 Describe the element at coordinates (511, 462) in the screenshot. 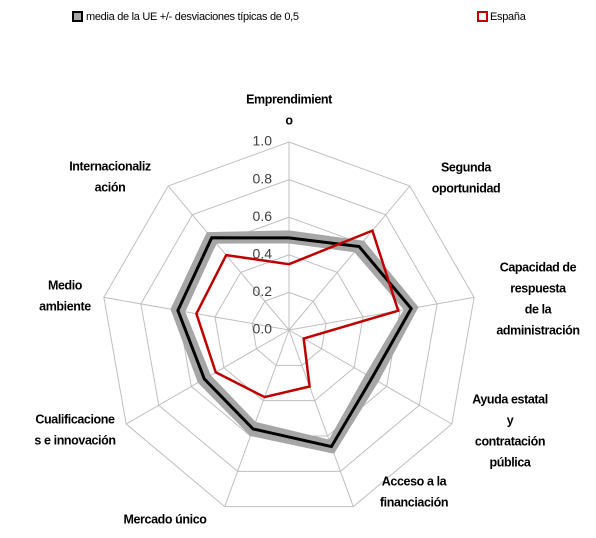

I see `category-label: pública` at that location.